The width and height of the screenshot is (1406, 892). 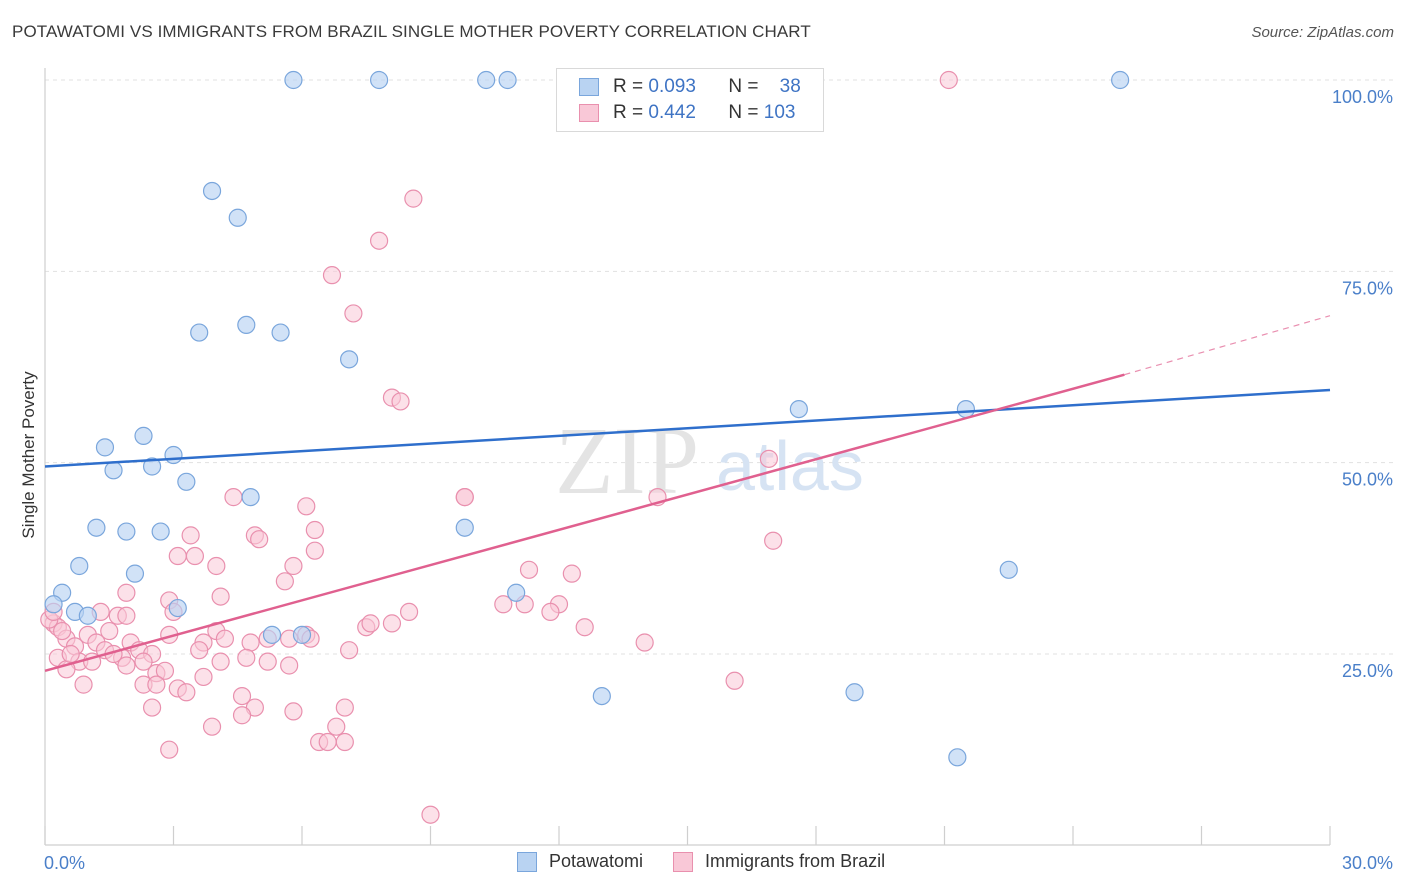 I want to click on watermark-zip: ZIP, so click(x=627, y=460).